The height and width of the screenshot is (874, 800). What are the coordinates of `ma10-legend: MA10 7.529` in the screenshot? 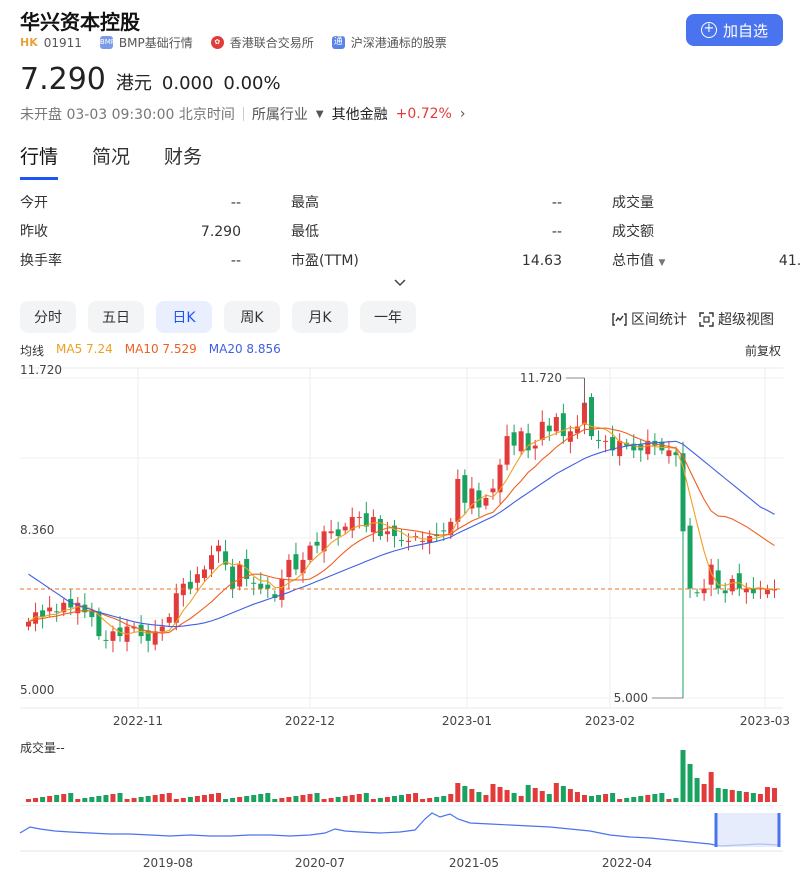 It's located at (160, 349).